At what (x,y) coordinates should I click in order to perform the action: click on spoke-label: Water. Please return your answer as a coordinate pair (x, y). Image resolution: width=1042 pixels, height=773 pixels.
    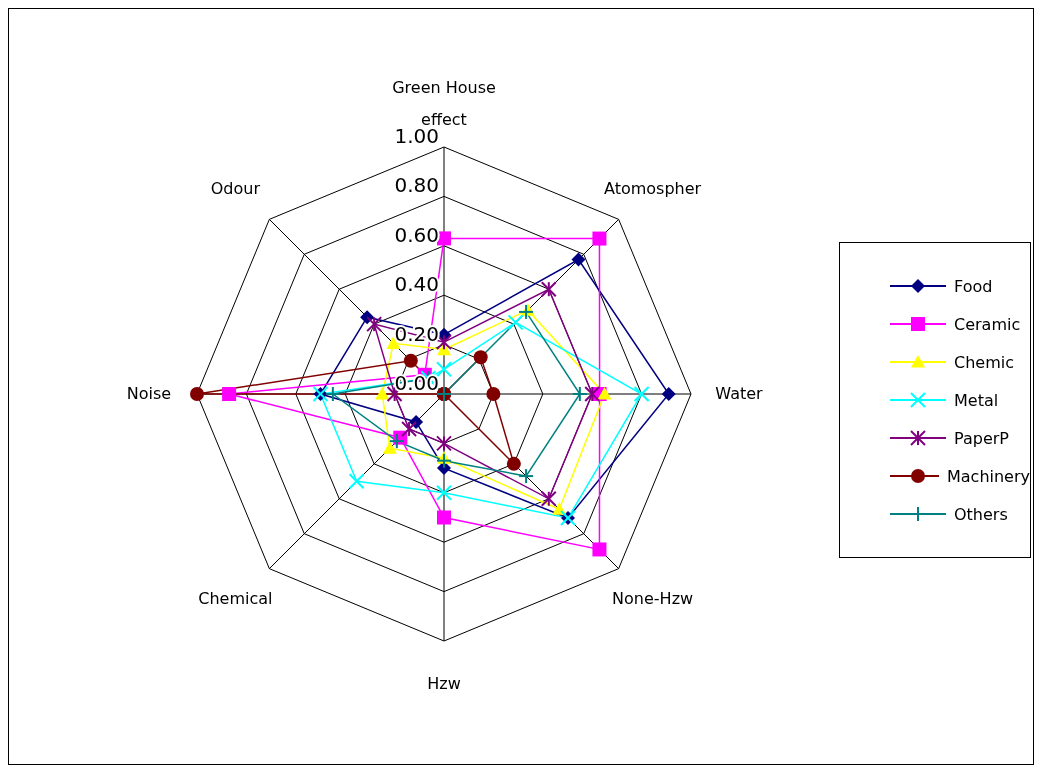
    Looking at the image, I should click on (739, 393).